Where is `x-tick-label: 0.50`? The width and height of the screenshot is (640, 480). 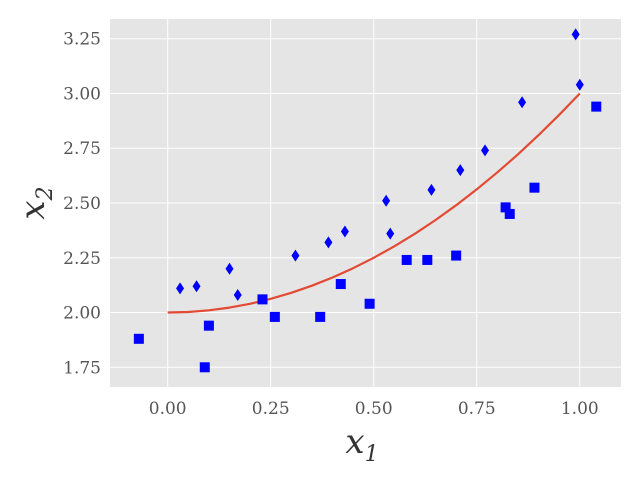
x-tick-label: 0.50 is located at coordinates (374, 409).